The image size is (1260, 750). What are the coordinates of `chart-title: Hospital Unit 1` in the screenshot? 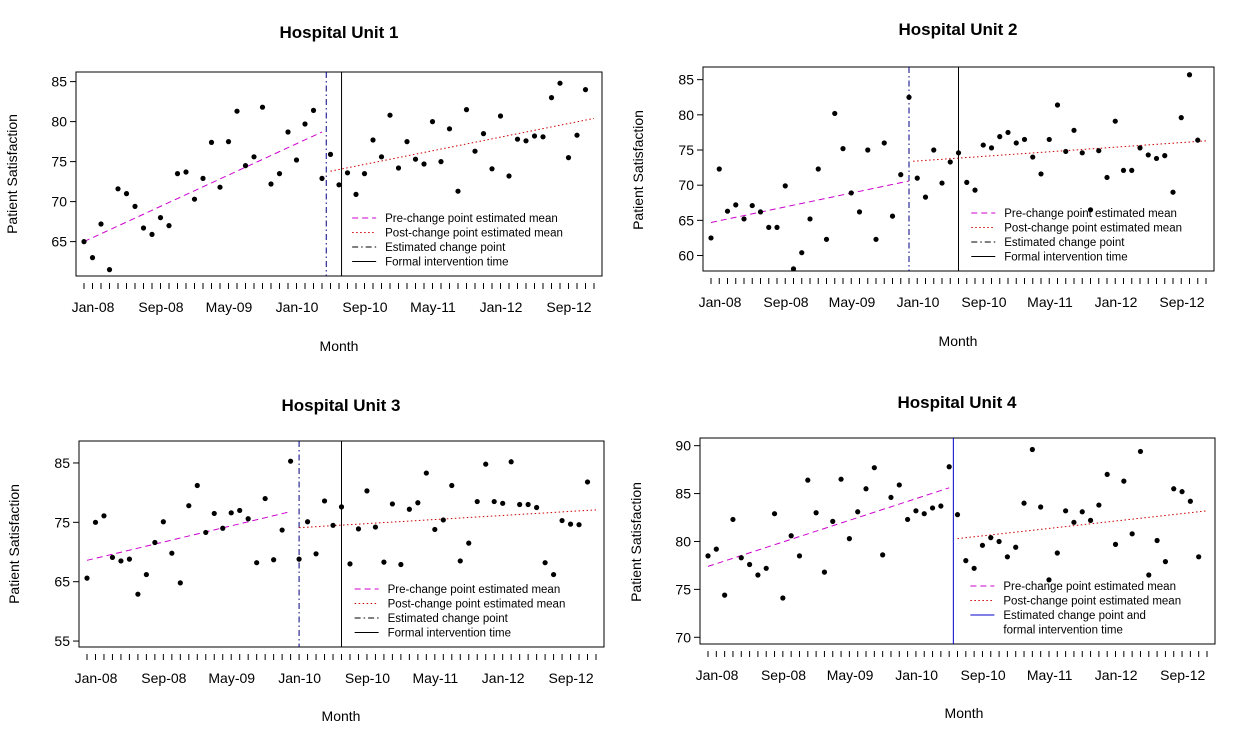 It's located at (338, 32).